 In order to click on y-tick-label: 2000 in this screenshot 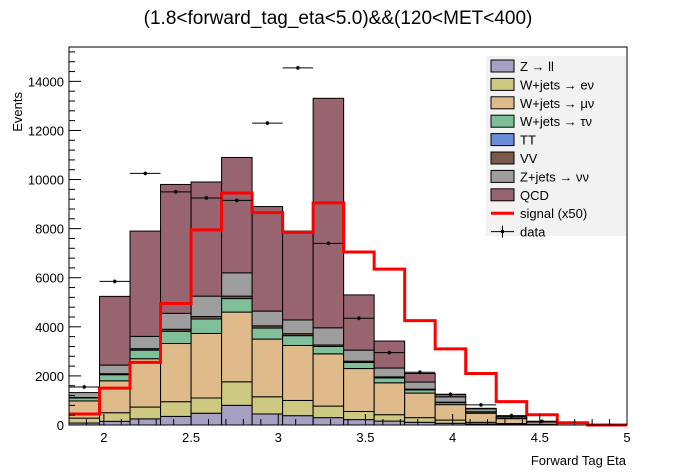, I will do `click(49, 376)`.